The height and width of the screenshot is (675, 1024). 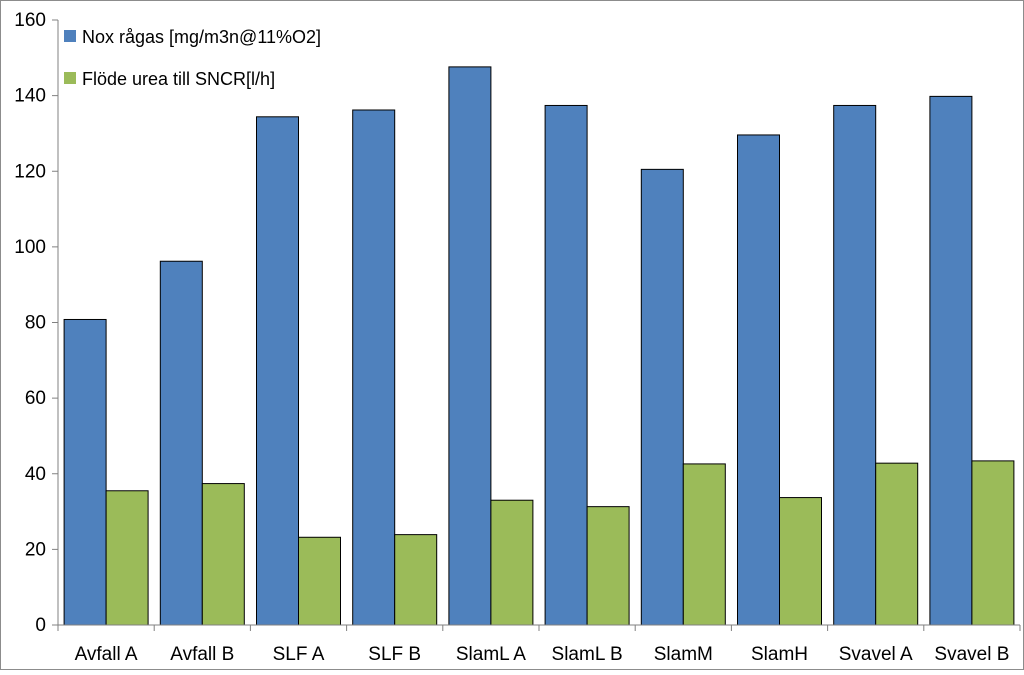 What do you see at coordinates (35, 474) in the screenshot?
I see `y-tick-label-2: 40` at bounding box center [35, 474].